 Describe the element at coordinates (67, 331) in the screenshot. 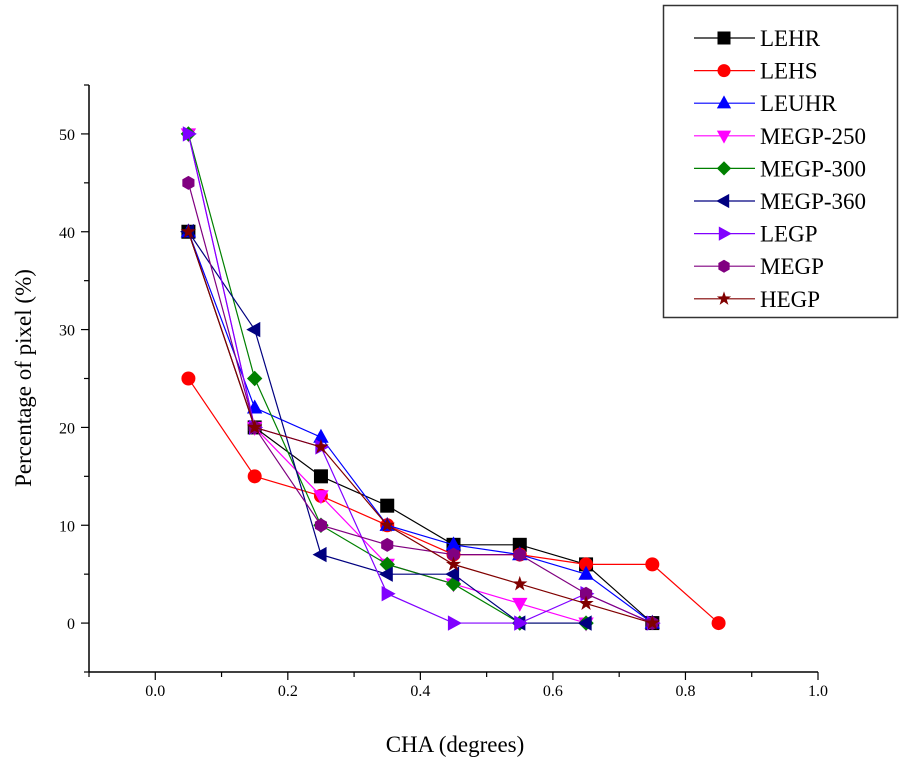

I see `y-tick-label: 30` at that location.